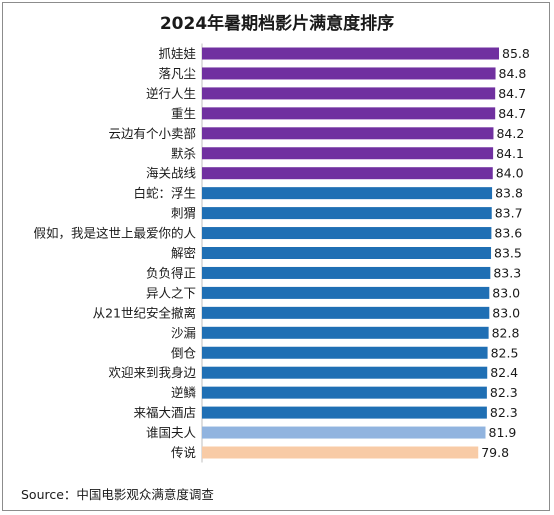 This screenshot has height=515, width=554. Describe the element at coordinates (509, 193) in the screenshot. I see `value-label: 83.8` at that location.